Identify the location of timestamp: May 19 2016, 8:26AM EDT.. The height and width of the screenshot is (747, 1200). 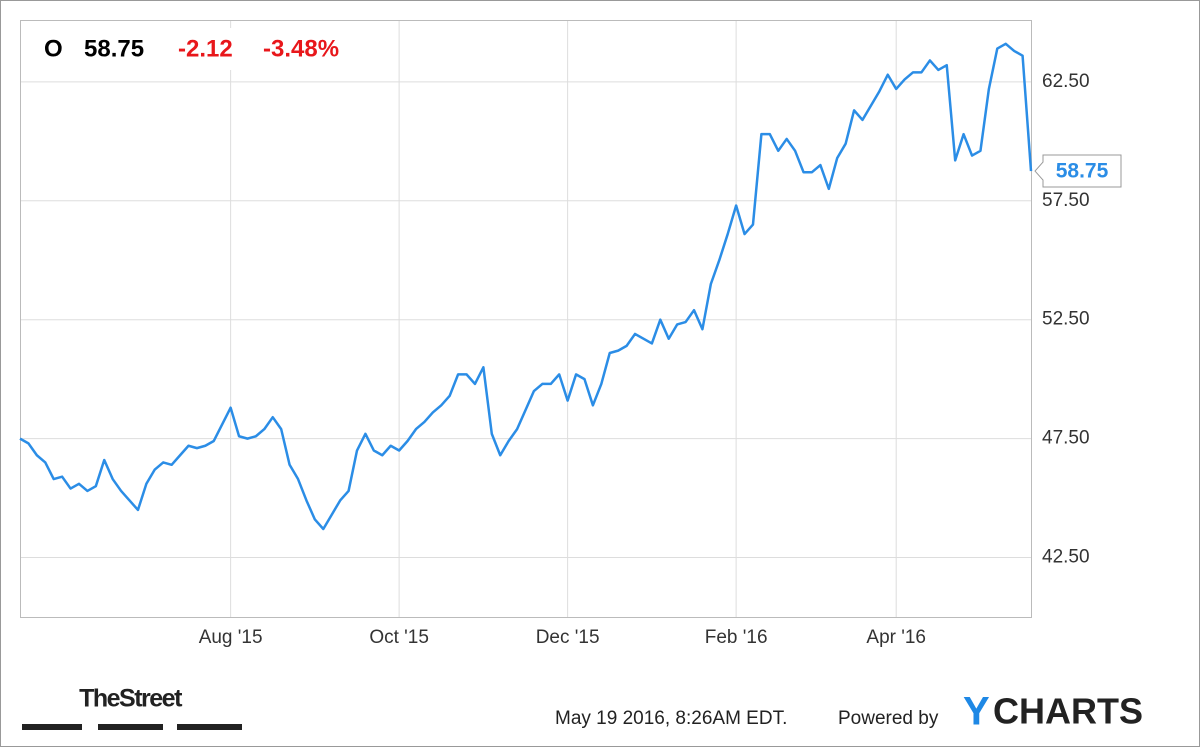
(671, 718).